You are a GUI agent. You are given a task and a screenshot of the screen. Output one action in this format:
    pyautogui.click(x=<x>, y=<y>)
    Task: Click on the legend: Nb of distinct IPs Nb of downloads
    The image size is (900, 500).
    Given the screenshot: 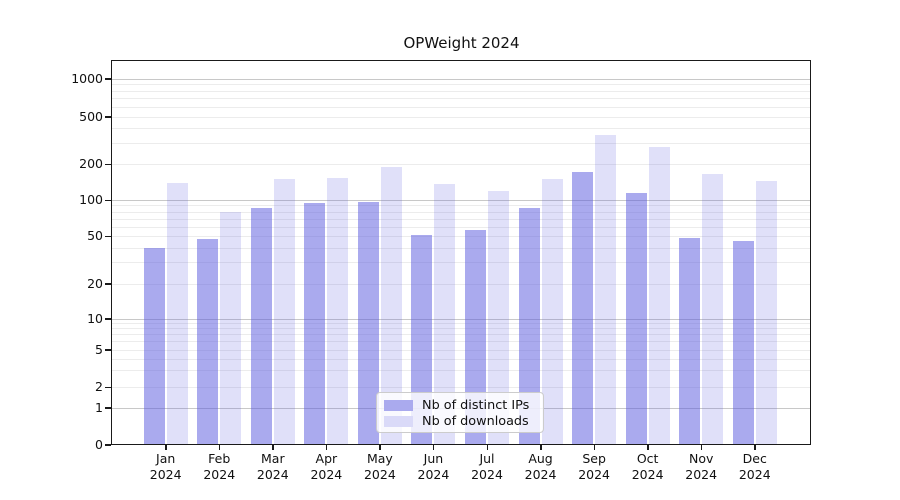 What is the action you would take?
    pyautogui.click(x=460, y=412)
    